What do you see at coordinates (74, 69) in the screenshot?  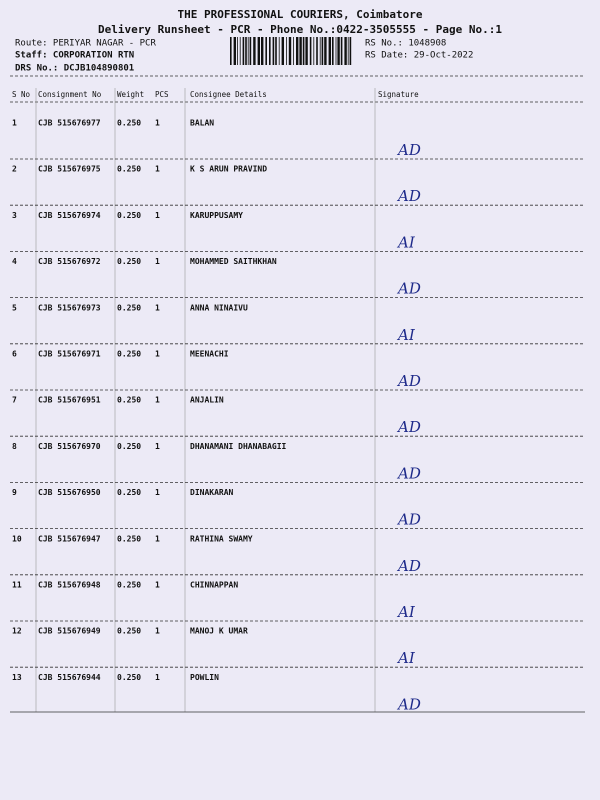 I see `drs: DRS No.: DCJB104890801` at bounding box center [74, 69].